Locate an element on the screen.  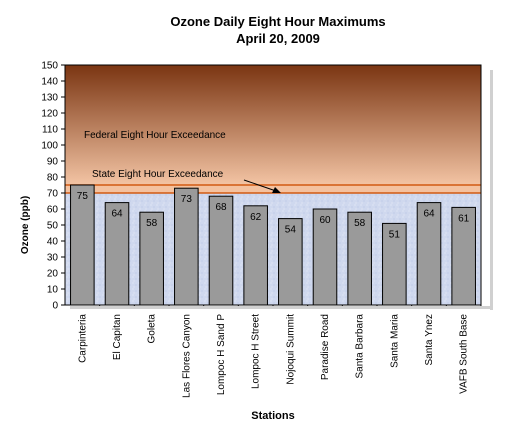
state-exceedance-band is located at coordinates (273, 189).